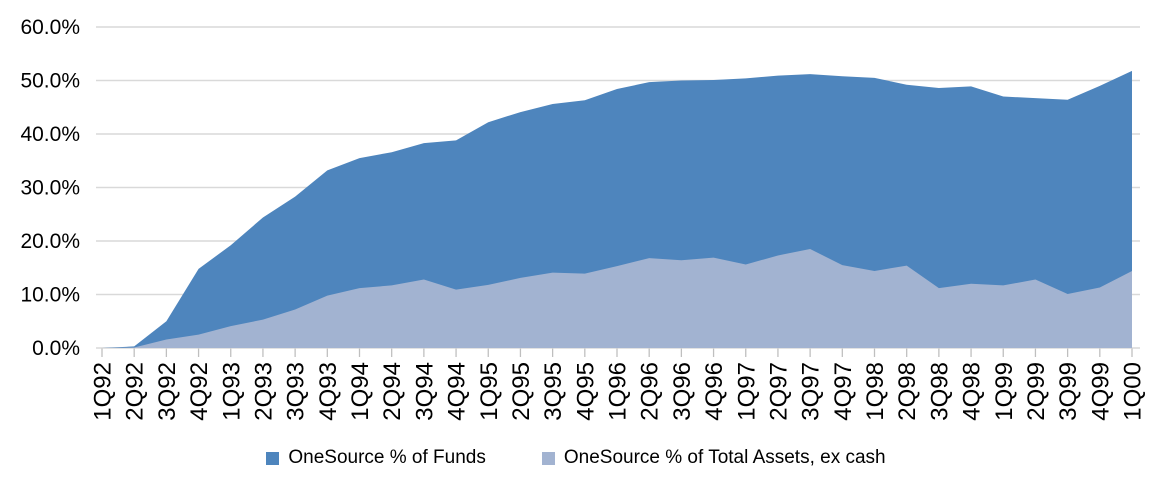 The image size is (1152, 496). I want to click on legend-swatch-total-assets, so click(548, 458).